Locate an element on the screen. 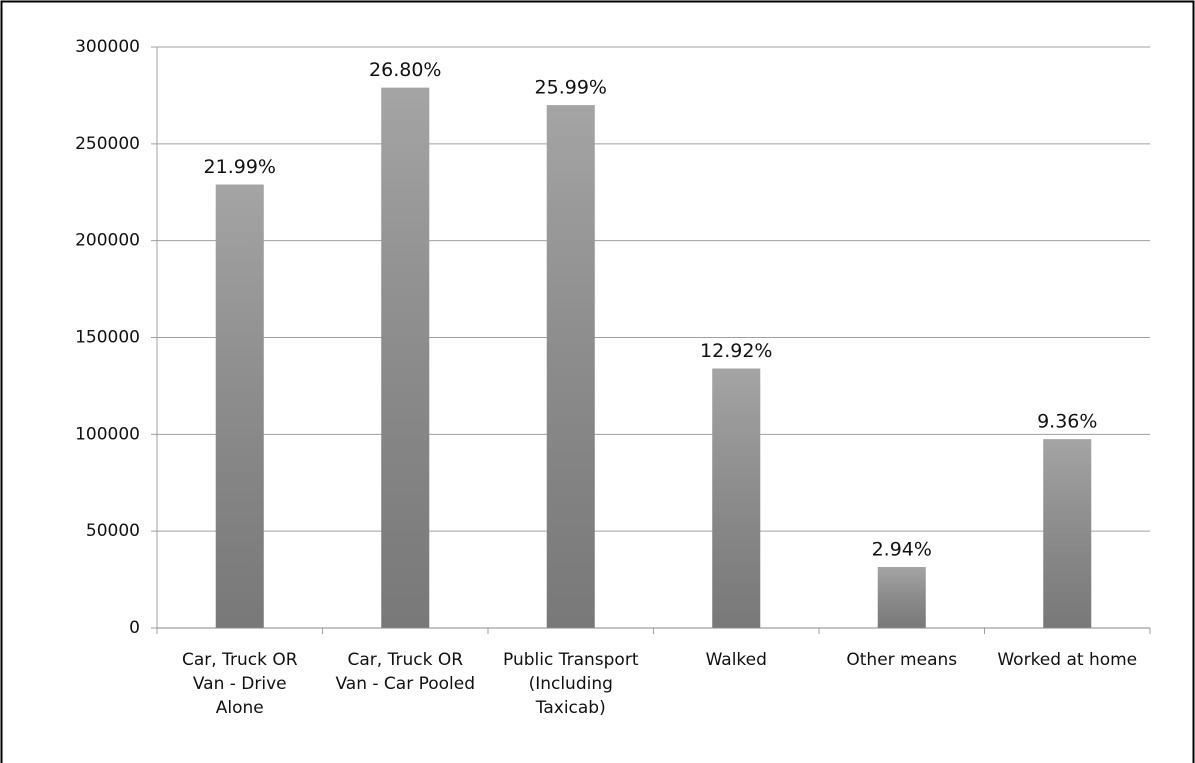  value-label: 2.94% is located at coordinates (902, 549).